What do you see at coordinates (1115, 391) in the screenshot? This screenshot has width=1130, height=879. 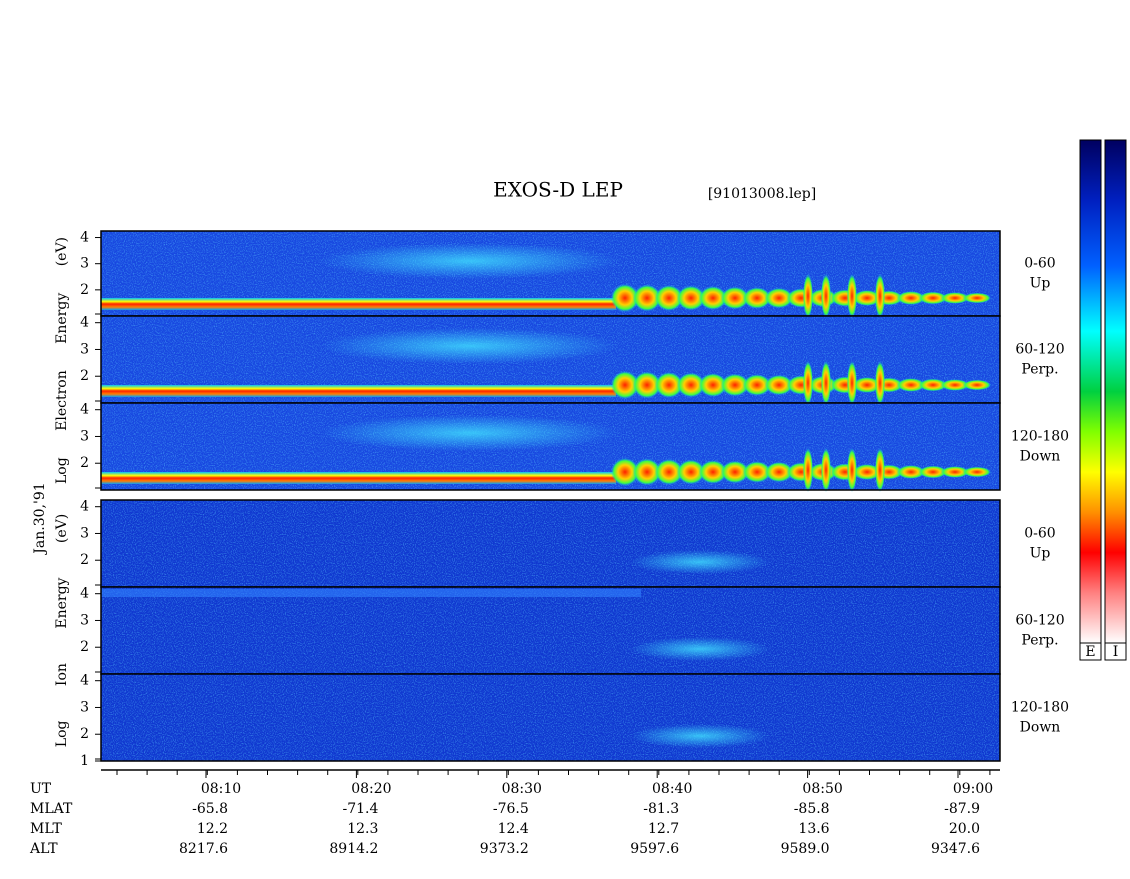 I see `colorbar` at bounding box center [1115, 391].